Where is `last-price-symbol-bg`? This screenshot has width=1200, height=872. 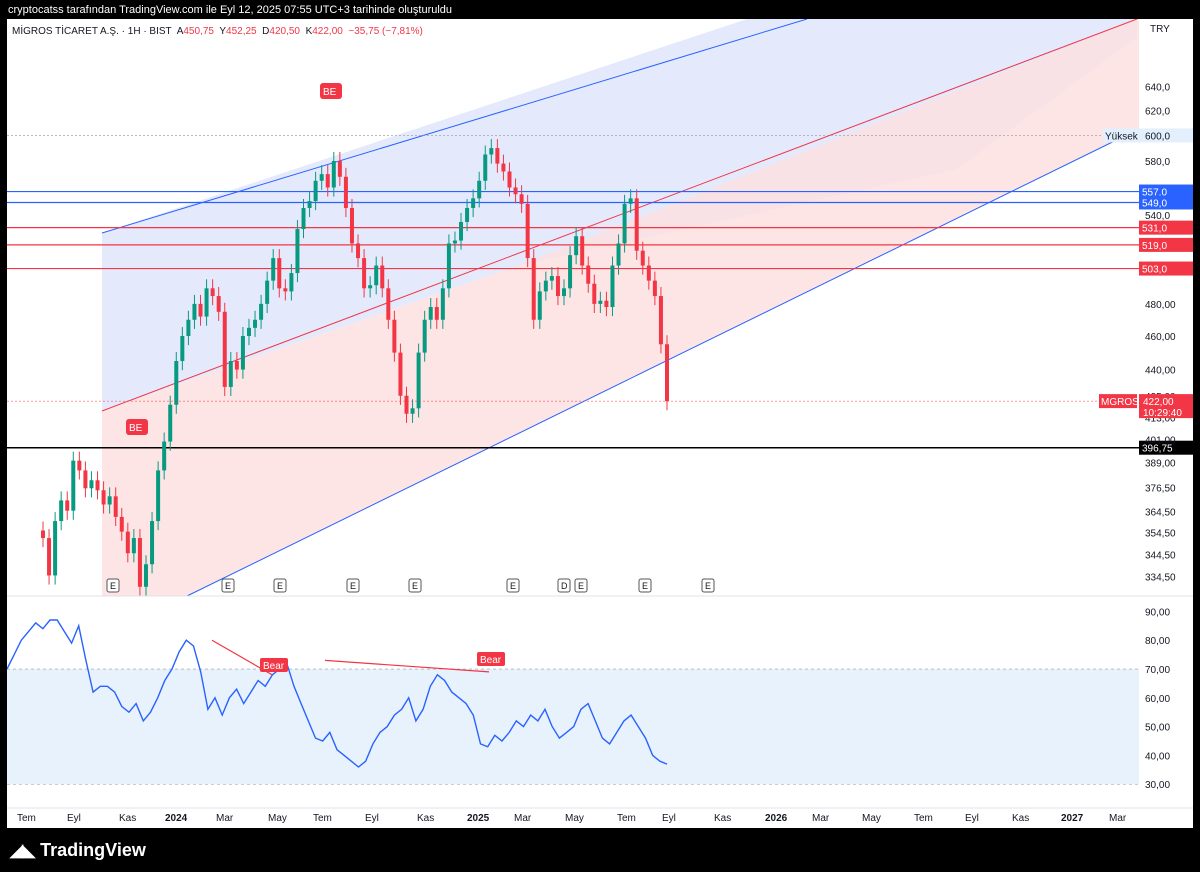 last-price-symbol-bg is located at coordinates (1118, 401).